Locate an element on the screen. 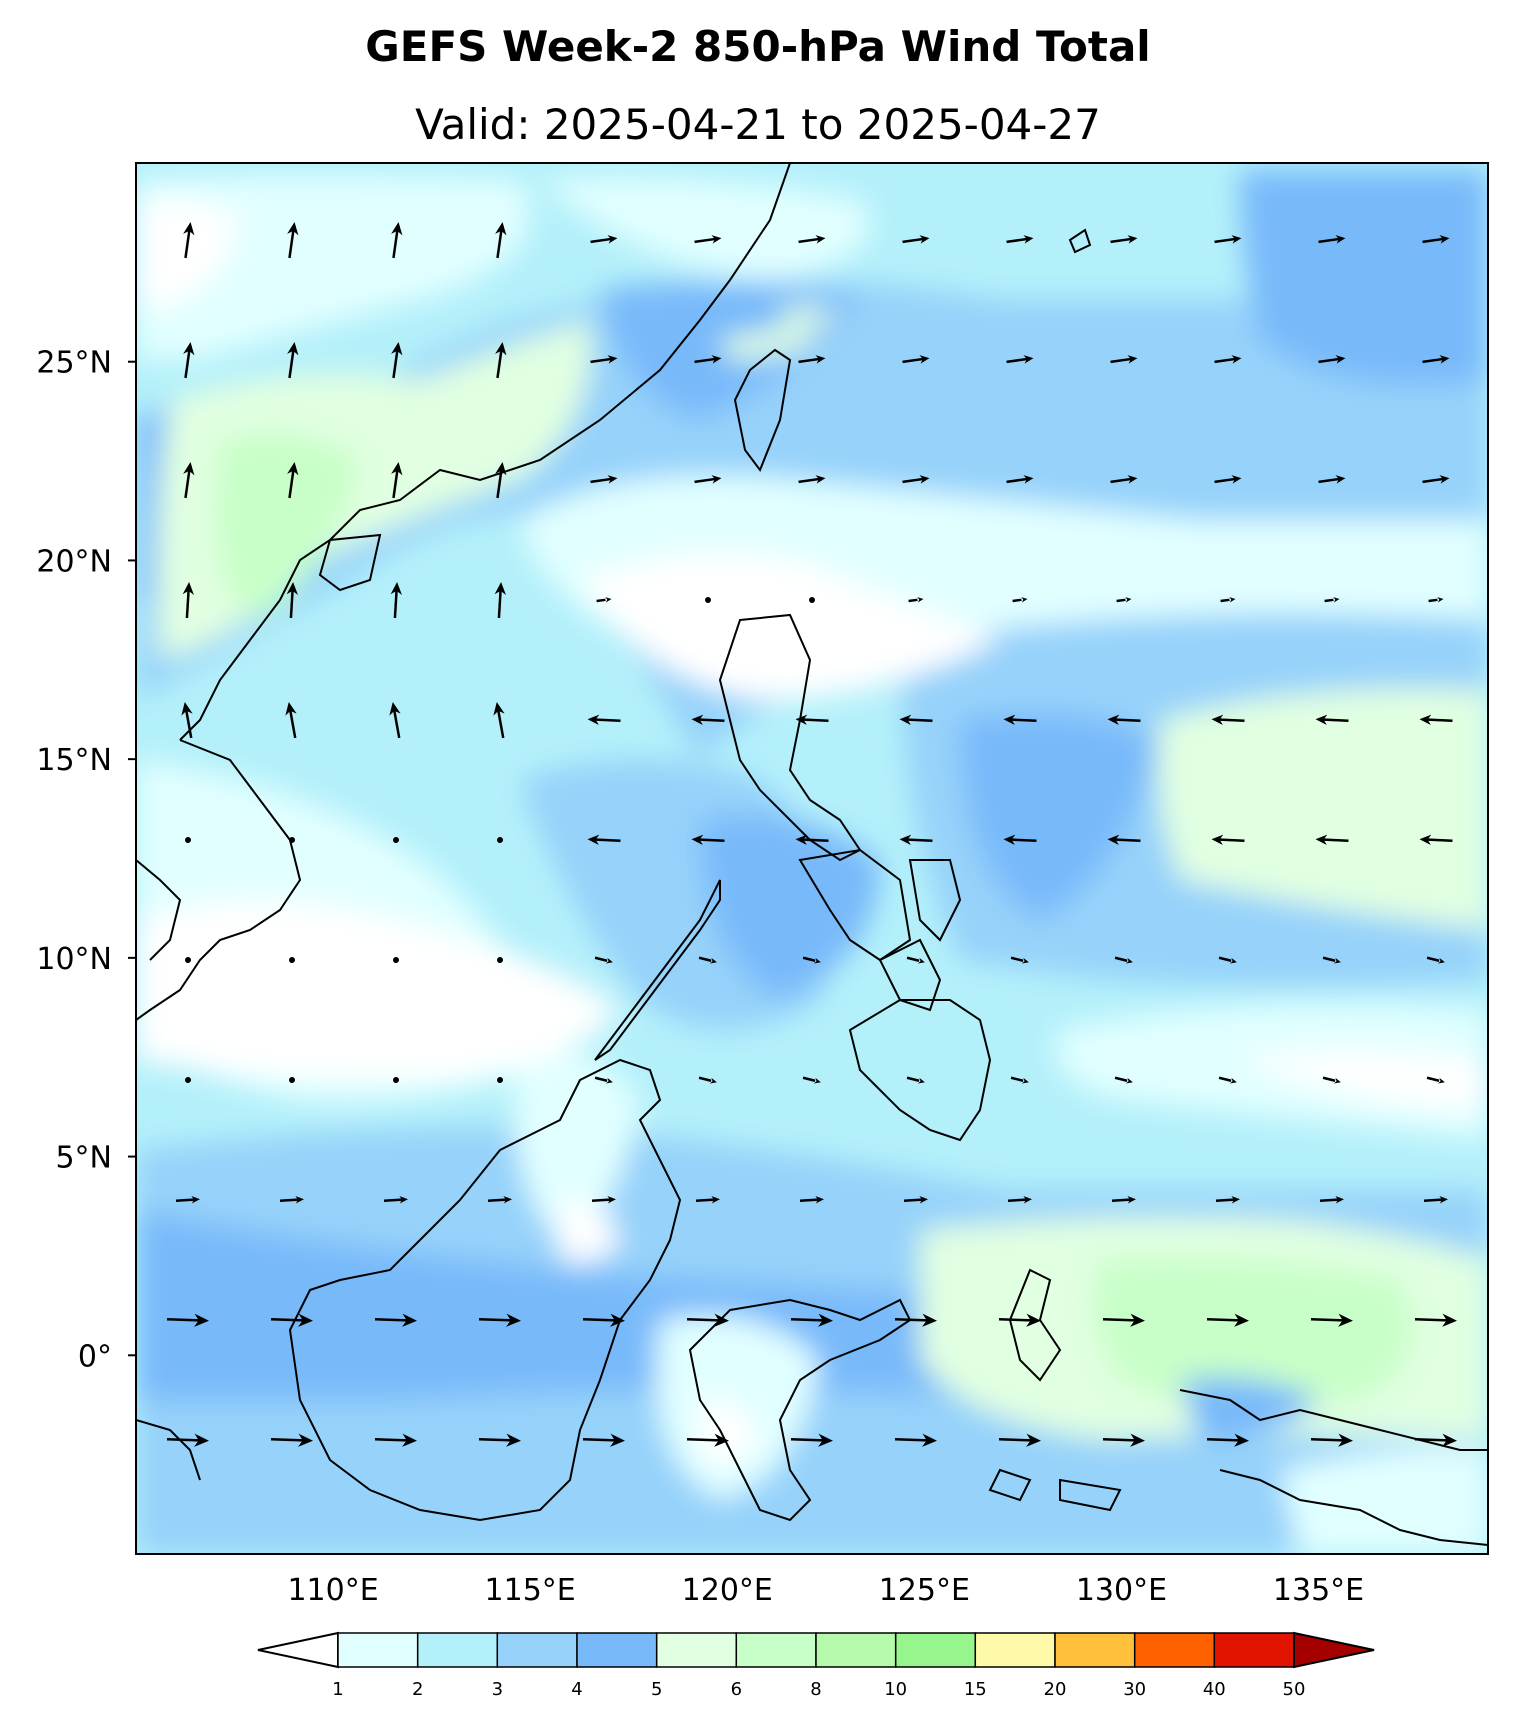 The height and width of the screenshot is (1736, 1516). hainan is located at coordinates (350, 562).